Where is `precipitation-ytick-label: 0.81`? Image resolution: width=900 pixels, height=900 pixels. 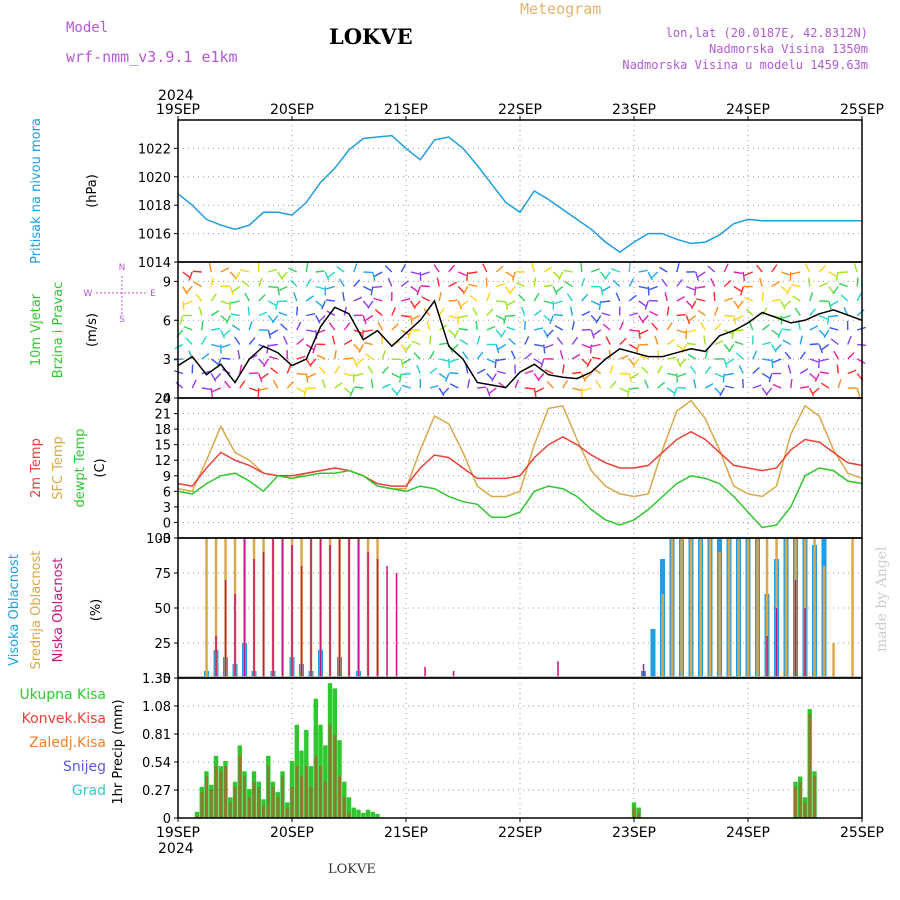 precipitation-ytick-label: 0.81 is located at coordinates (156, 735).